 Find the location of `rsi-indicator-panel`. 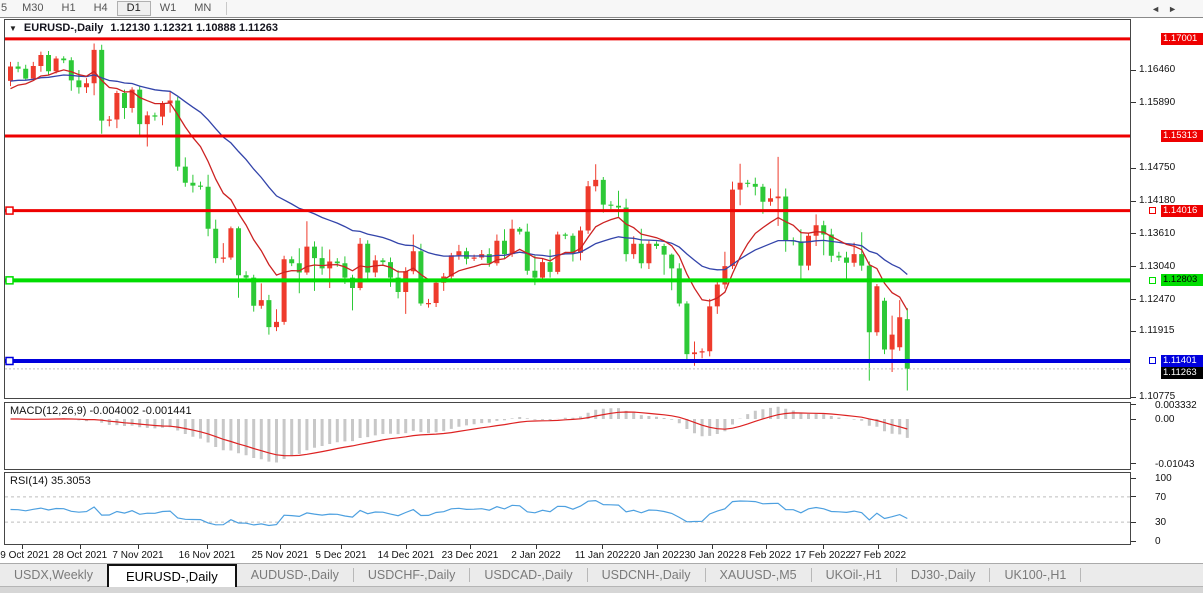

rsi-indicator-panel is located at coordinates (567, 508).